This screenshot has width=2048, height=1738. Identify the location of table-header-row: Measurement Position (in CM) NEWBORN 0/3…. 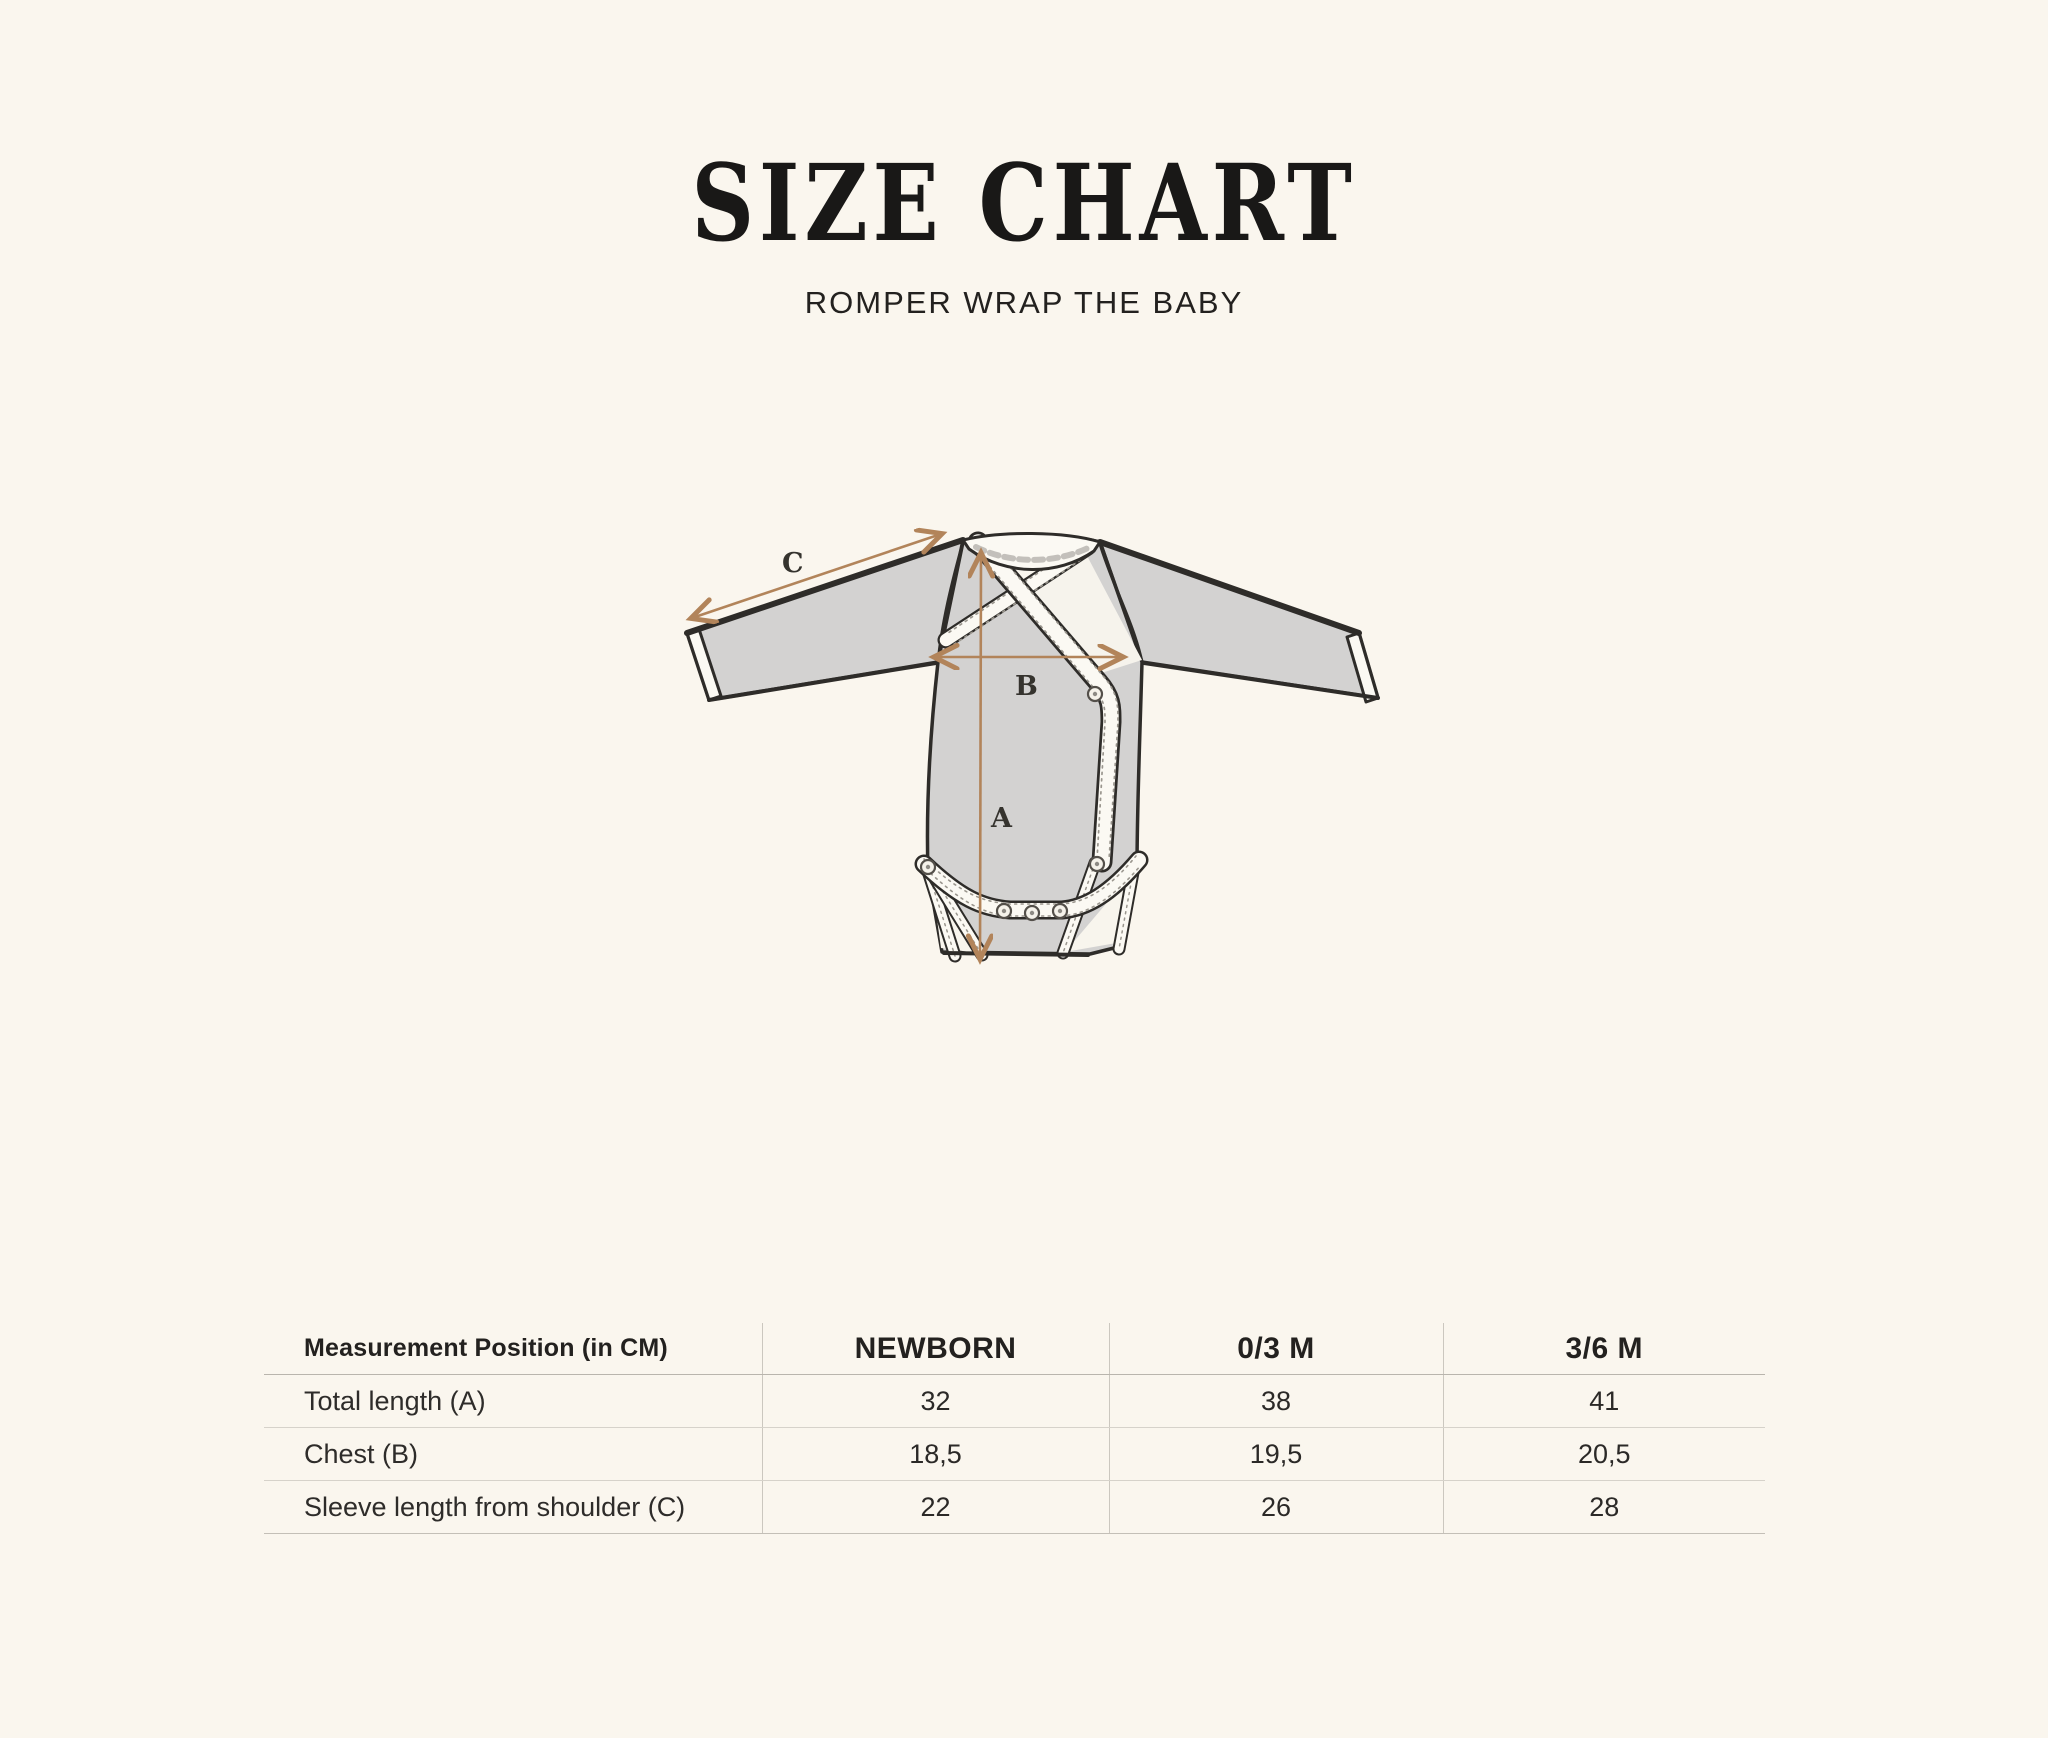
(1014, 1349).